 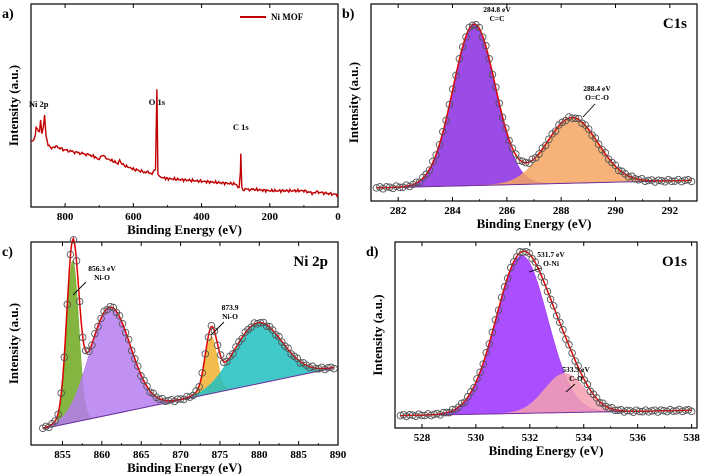 I want to click on panel-label: a), so click(x=8, y=14).